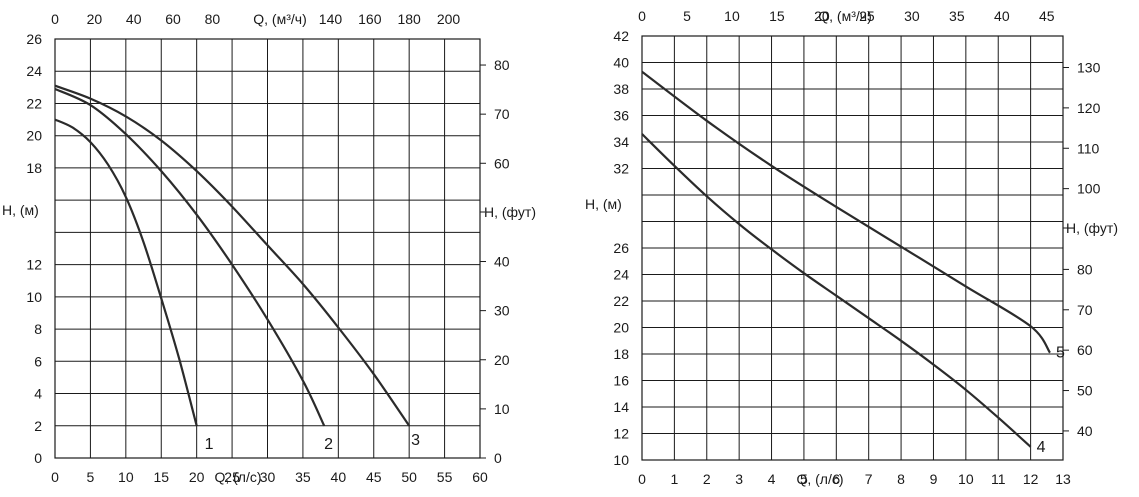  What do you see at coordinates (912, 16) in the screenshot?
I see `x-top-tick-label: 30` at bounding box center [912, 16].